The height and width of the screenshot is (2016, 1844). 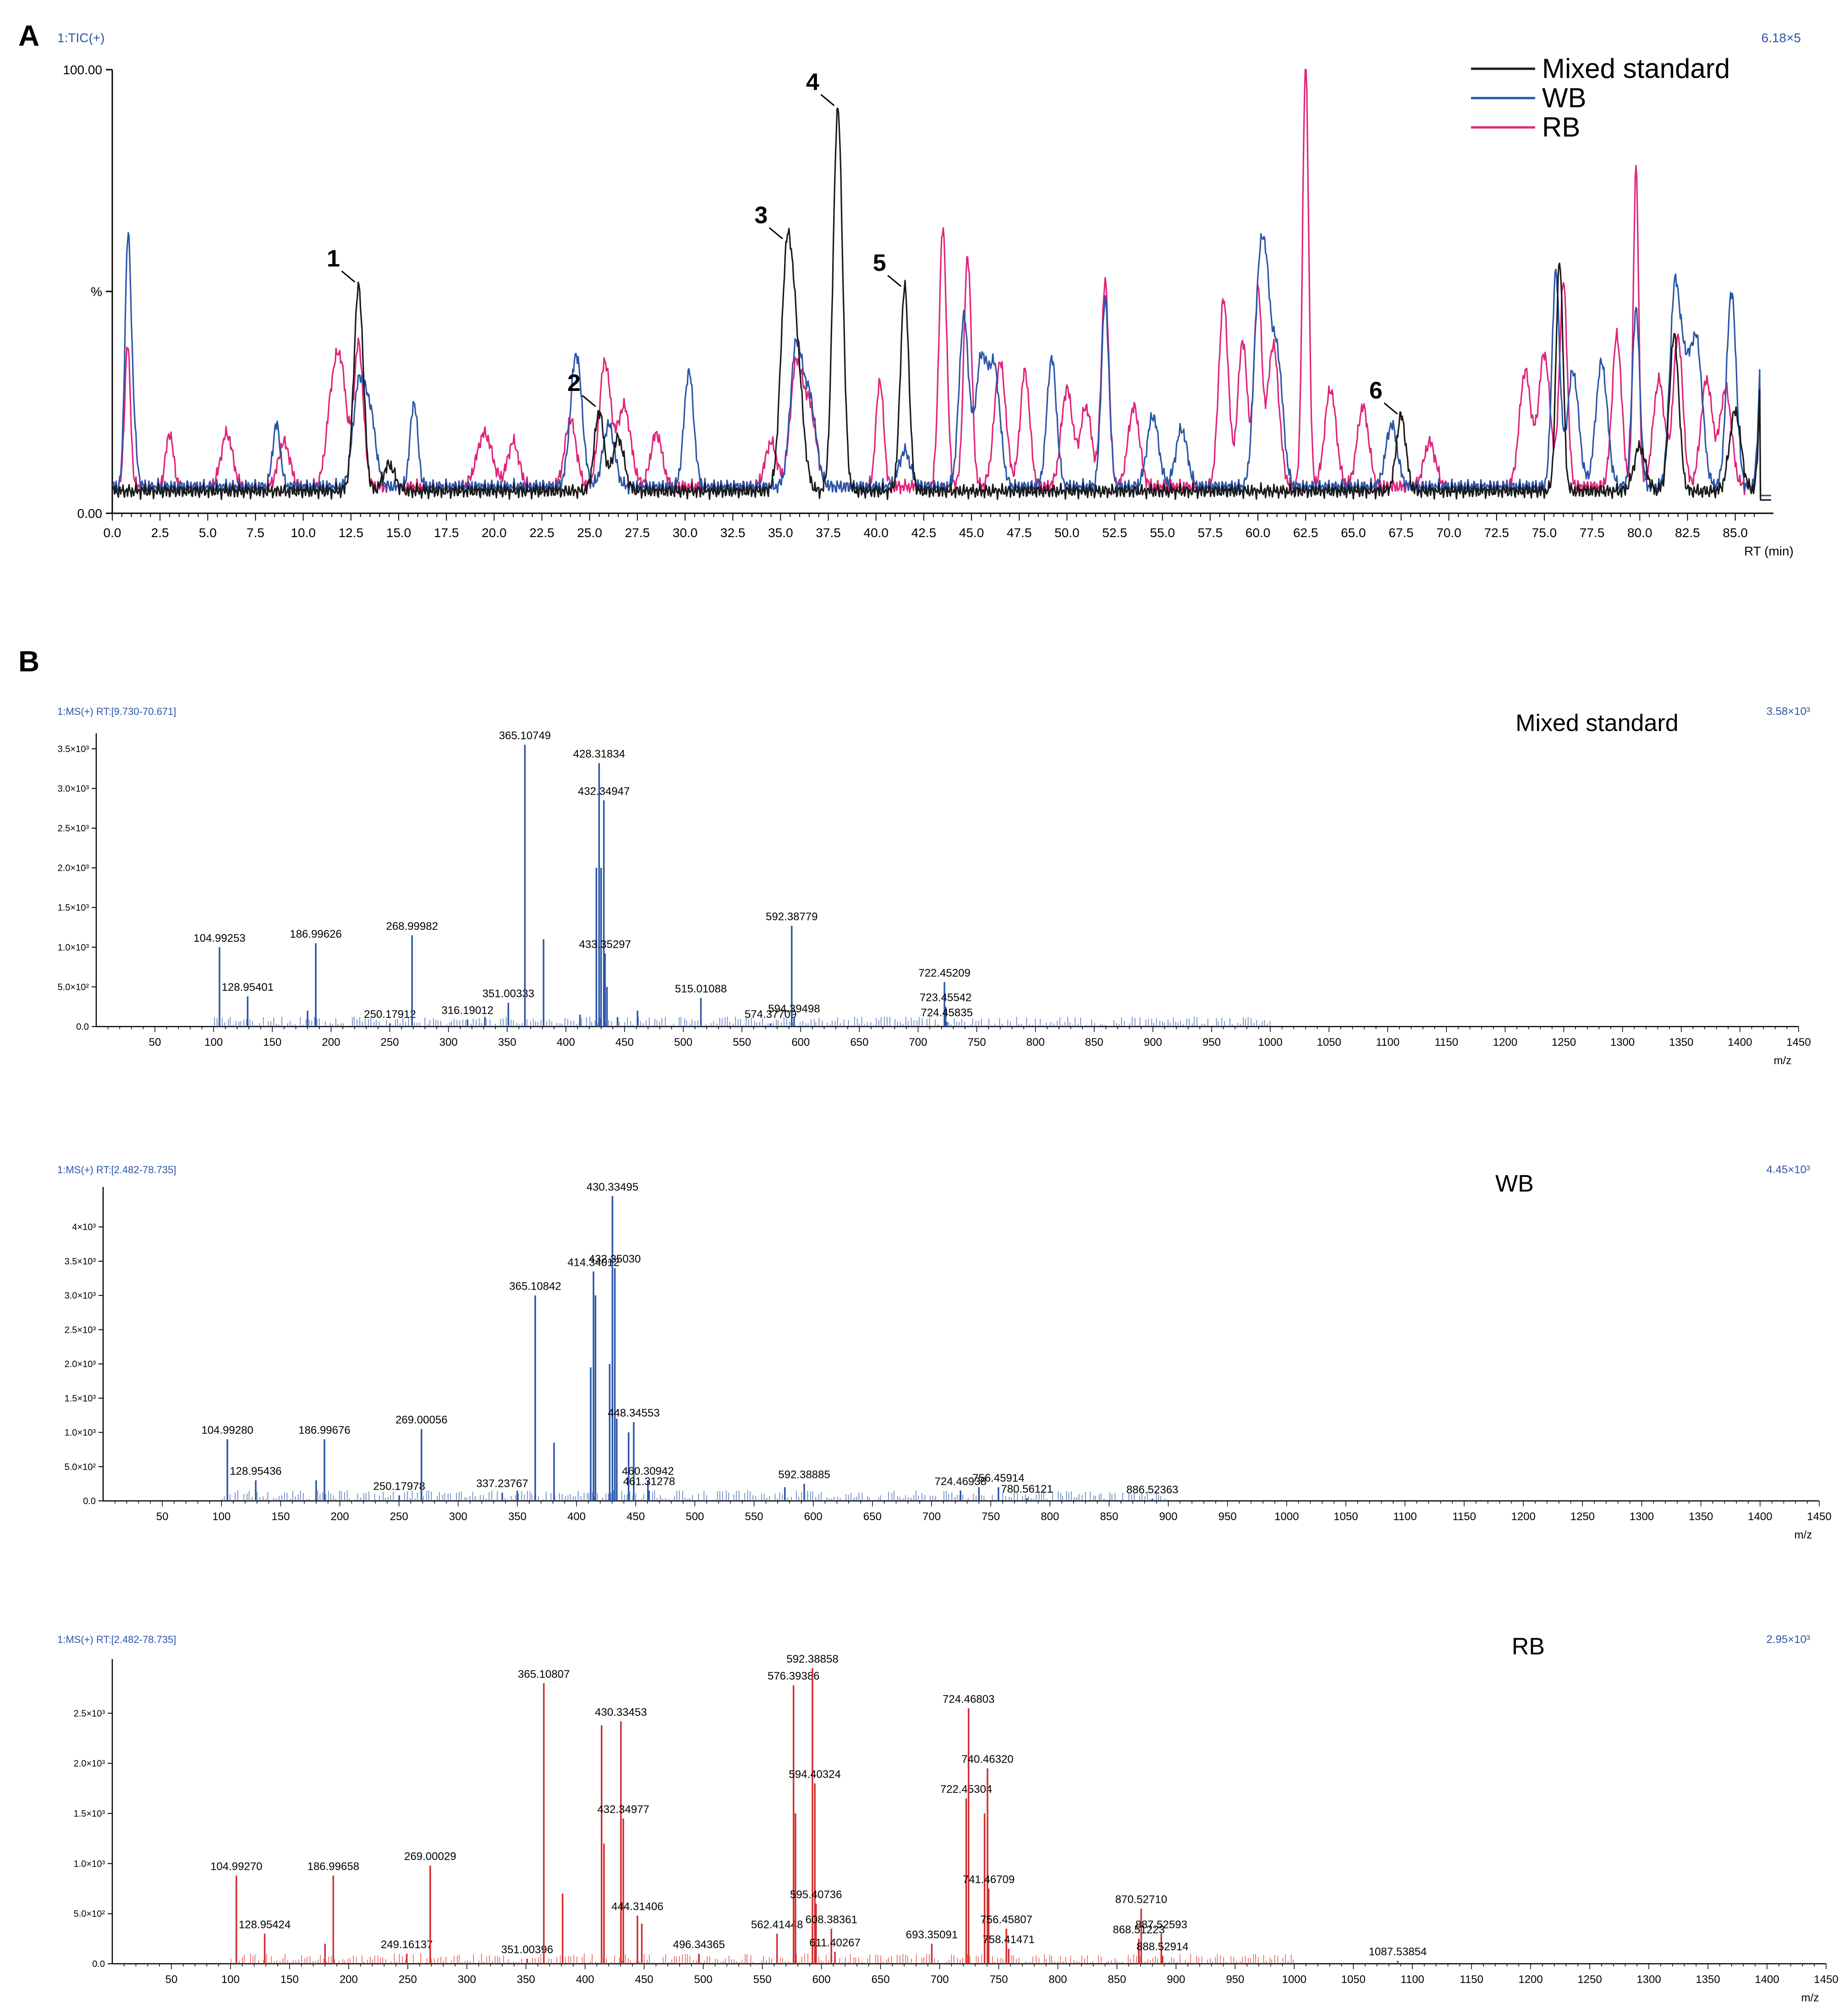 What do you see at coordinates (116, 1639) in the screenshot?
I see `spectrum-header-left: 1:MS(+) RT:[2.482-78.735]` at bounding box center [116, 1639].